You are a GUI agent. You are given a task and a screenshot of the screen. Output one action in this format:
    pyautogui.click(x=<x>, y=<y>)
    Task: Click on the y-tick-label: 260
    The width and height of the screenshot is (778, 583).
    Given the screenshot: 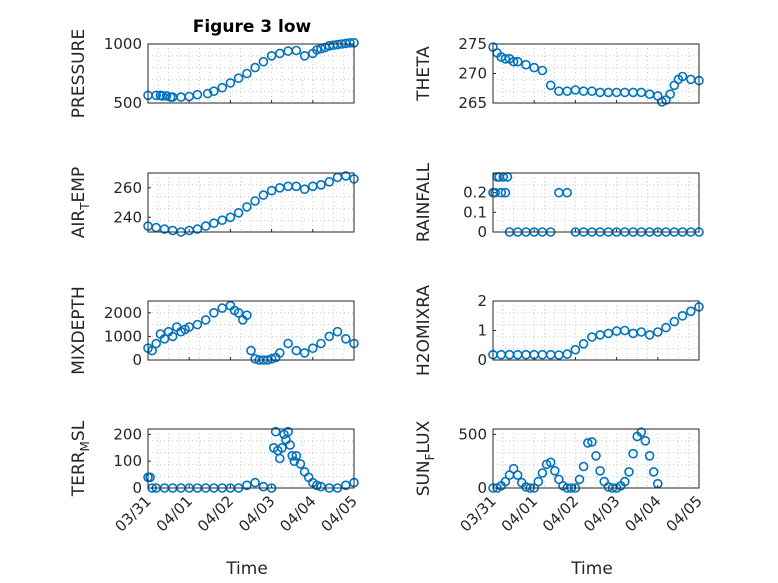 What is the action you would take?
    pyautogui.click(x=127, y=188)
    